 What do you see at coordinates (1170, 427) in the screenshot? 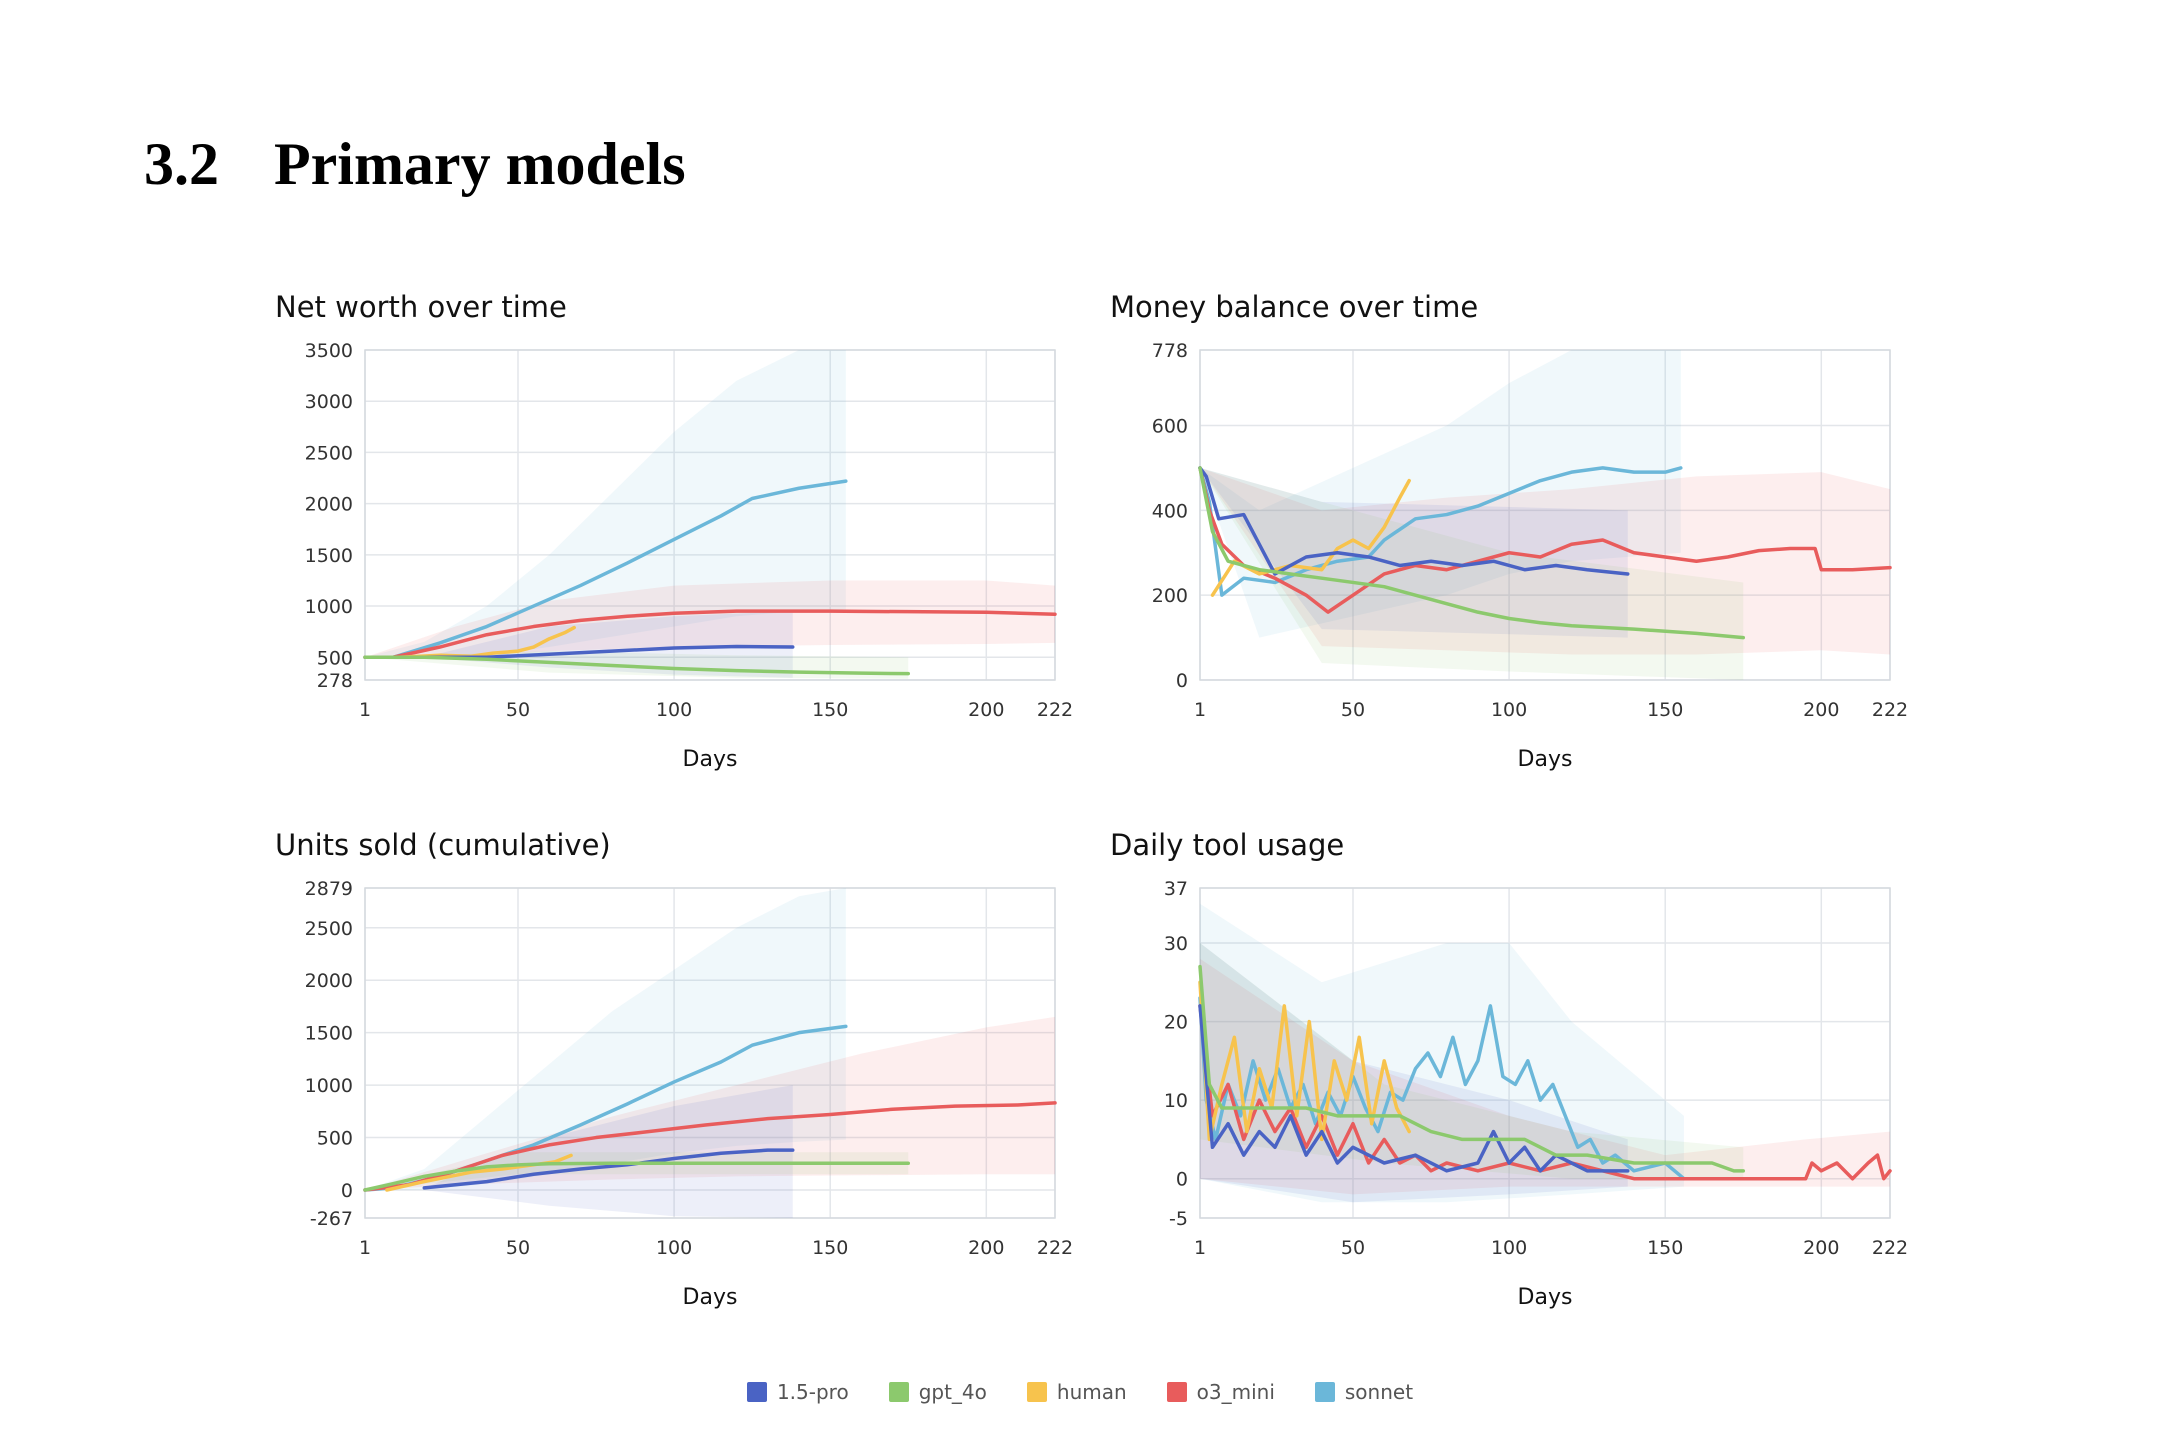
I see `y-tick-label: 600` at bounding box center [1170, 427].